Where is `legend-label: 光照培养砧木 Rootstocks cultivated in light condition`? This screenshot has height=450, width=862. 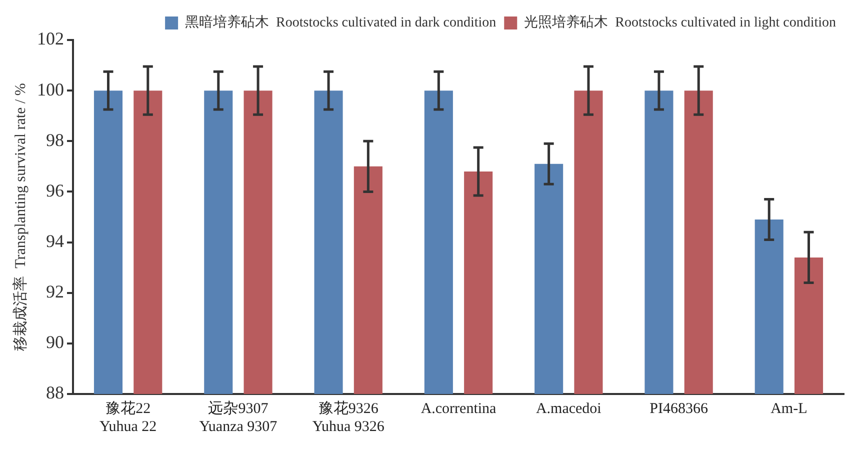
legend-label: 光照培养砧木 Rootstocks cultivated in light condition is located at coordinates (680, 22).